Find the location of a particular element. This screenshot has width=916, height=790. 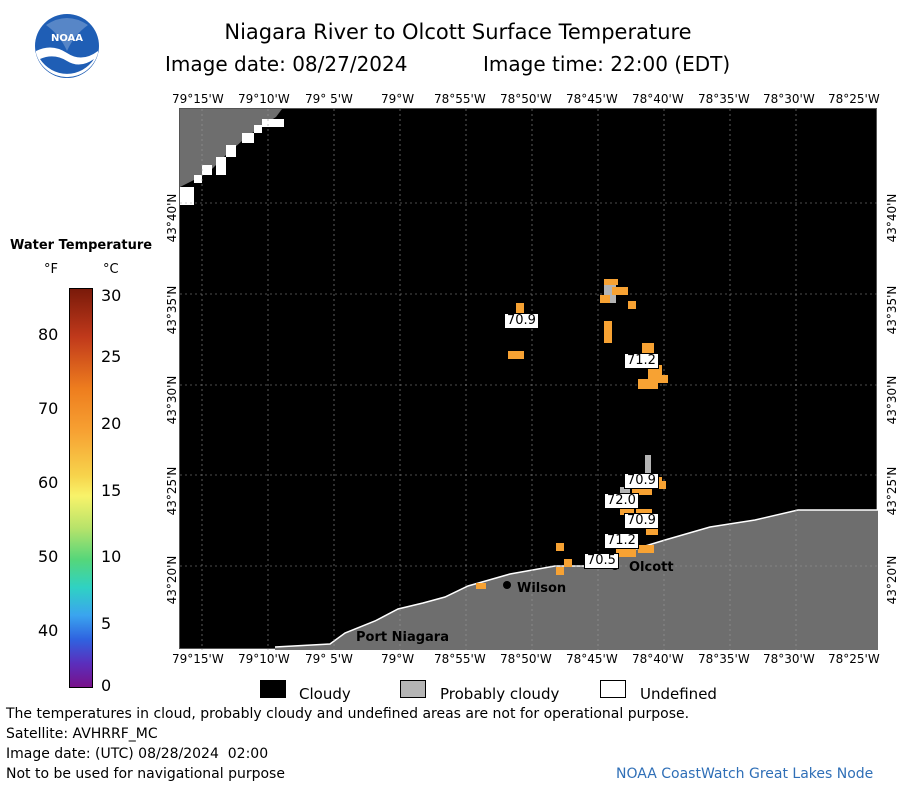

lon-label-top: 78°40'W is located at coordinates (658, 99).